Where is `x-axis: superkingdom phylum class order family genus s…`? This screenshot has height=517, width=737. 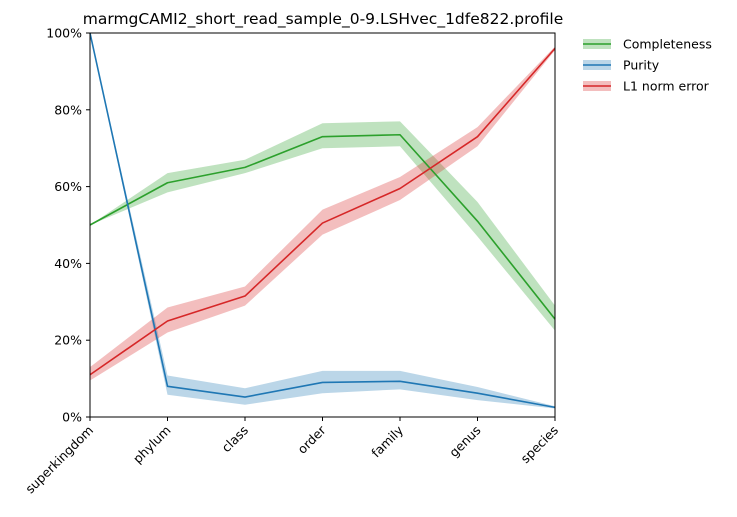 x-axis: superkingdom phylum class order family genus s… is located at coordinates (291, 456).